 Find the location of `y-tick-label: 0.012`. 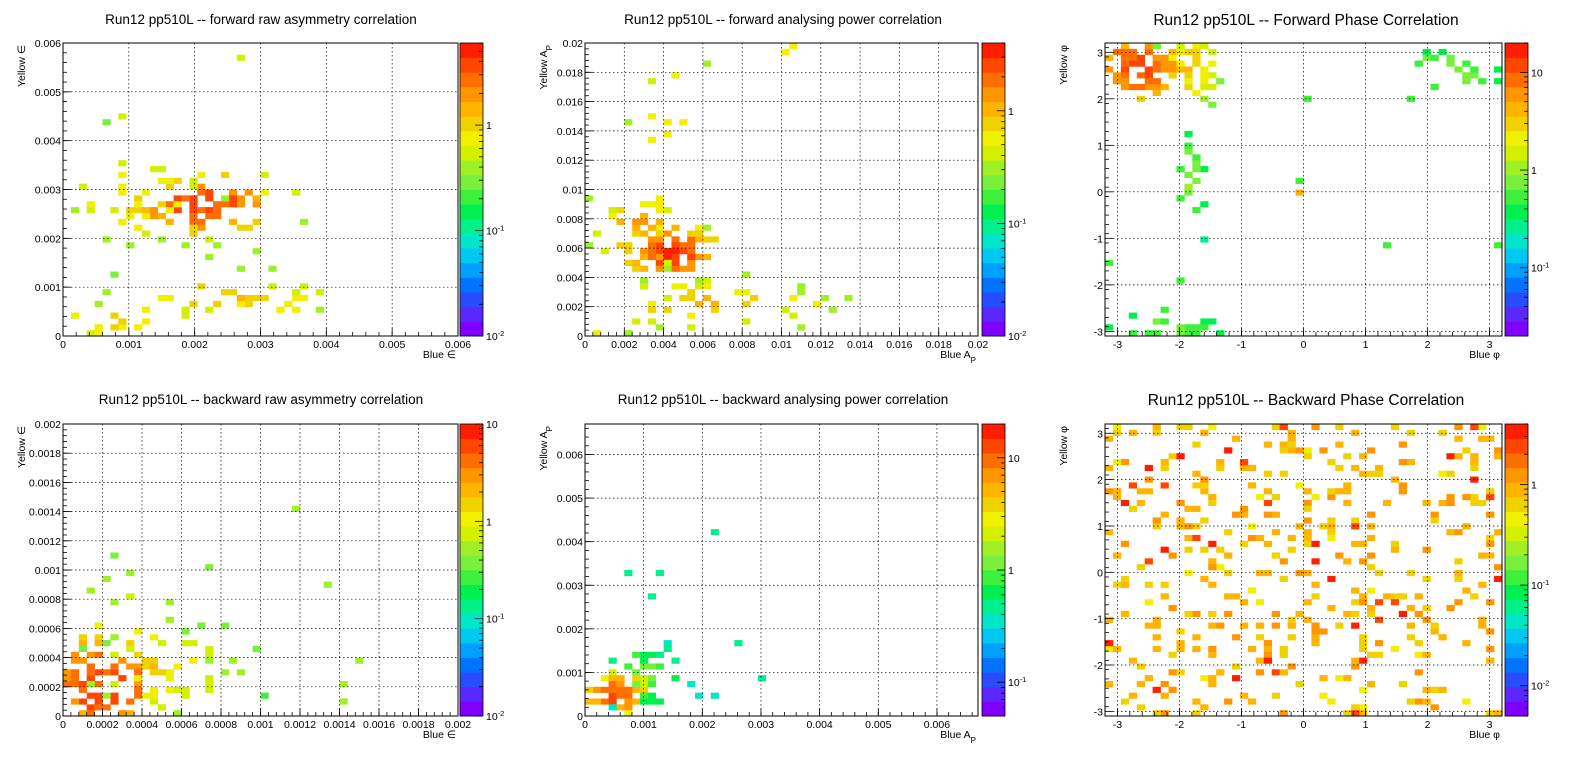

y-tick-label: 0.012 is located at coordinates (570, 161).